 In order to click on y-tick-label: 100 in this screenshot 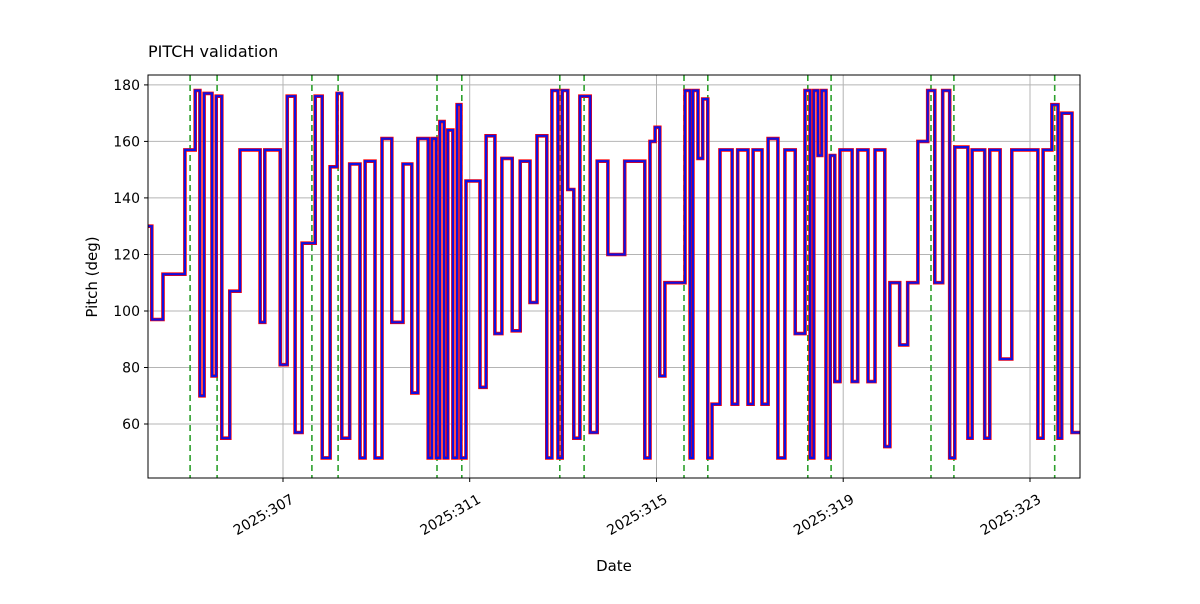, I will do `click(126, 312)`.